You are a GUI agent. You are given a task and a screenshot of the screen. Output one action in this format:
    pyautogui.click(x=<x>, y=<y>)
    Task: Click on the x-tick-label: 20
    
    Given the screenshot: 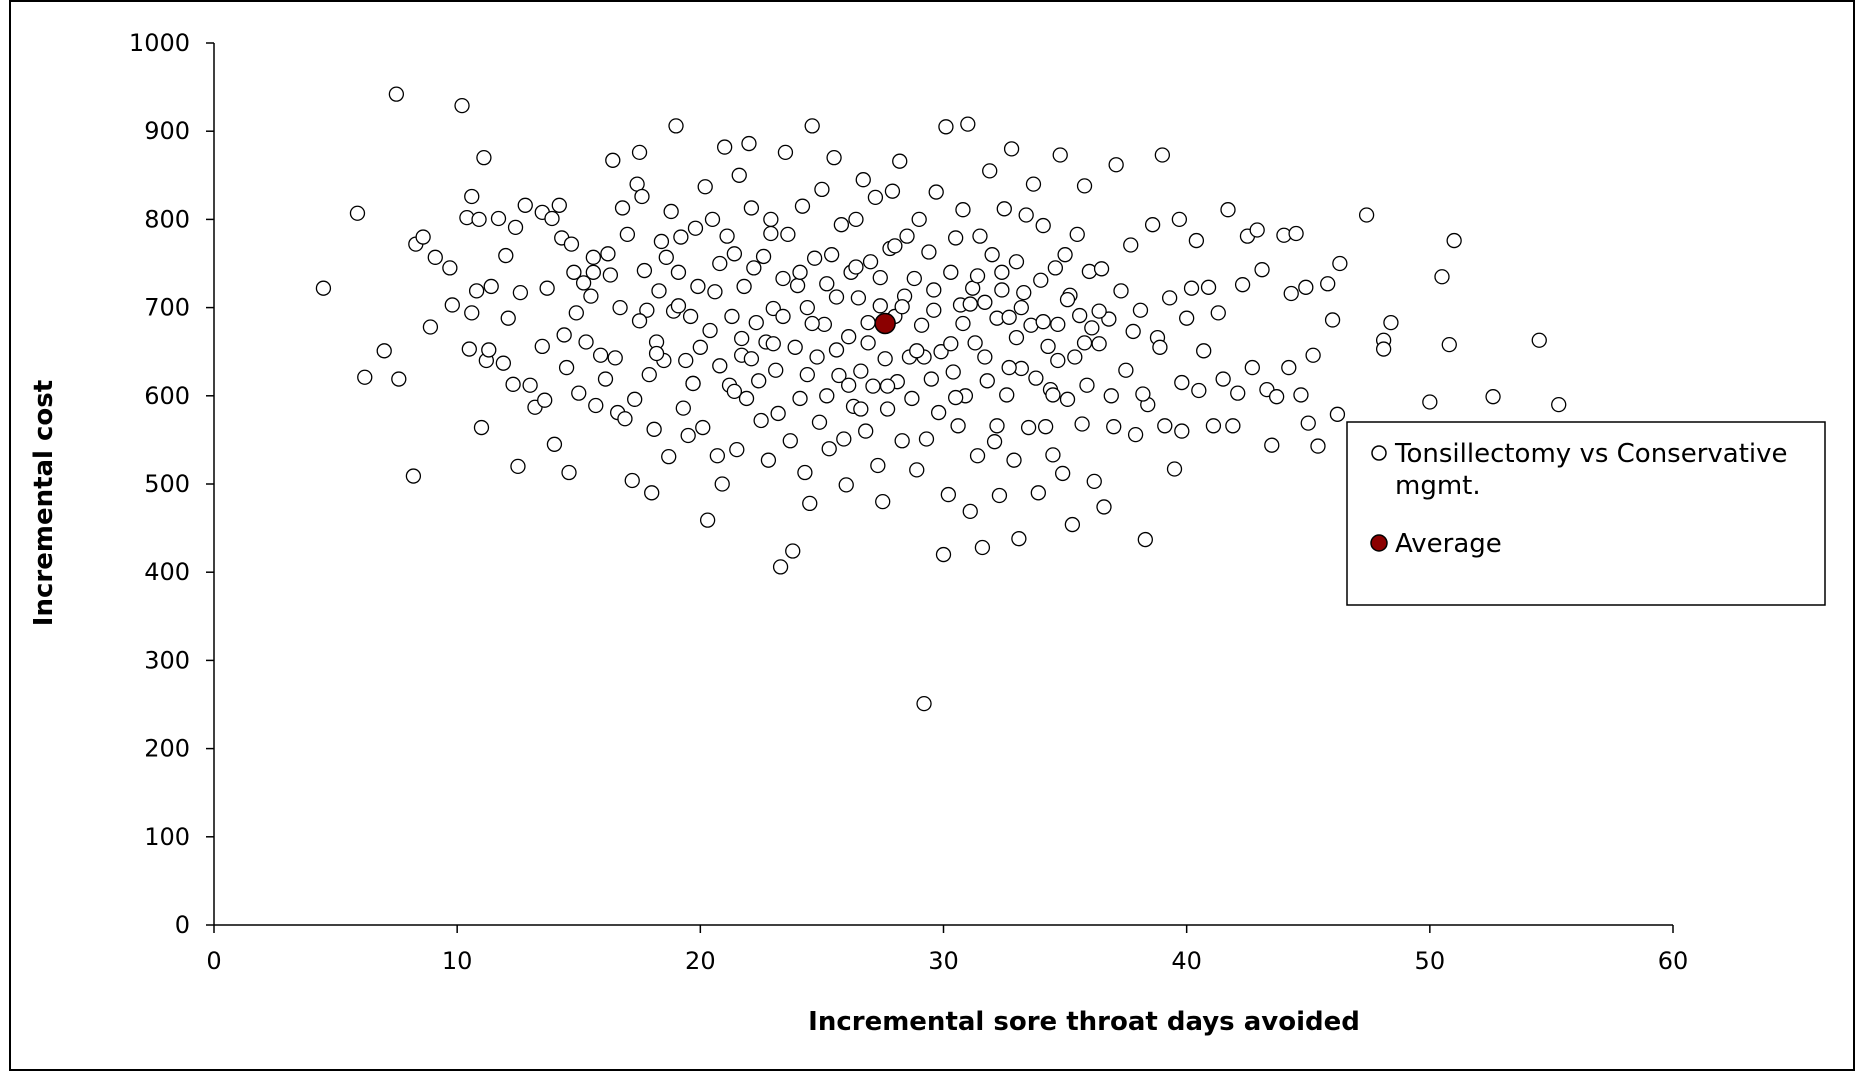 What is the action you would take?
    pyautogui.click(x=700, y=961)
    